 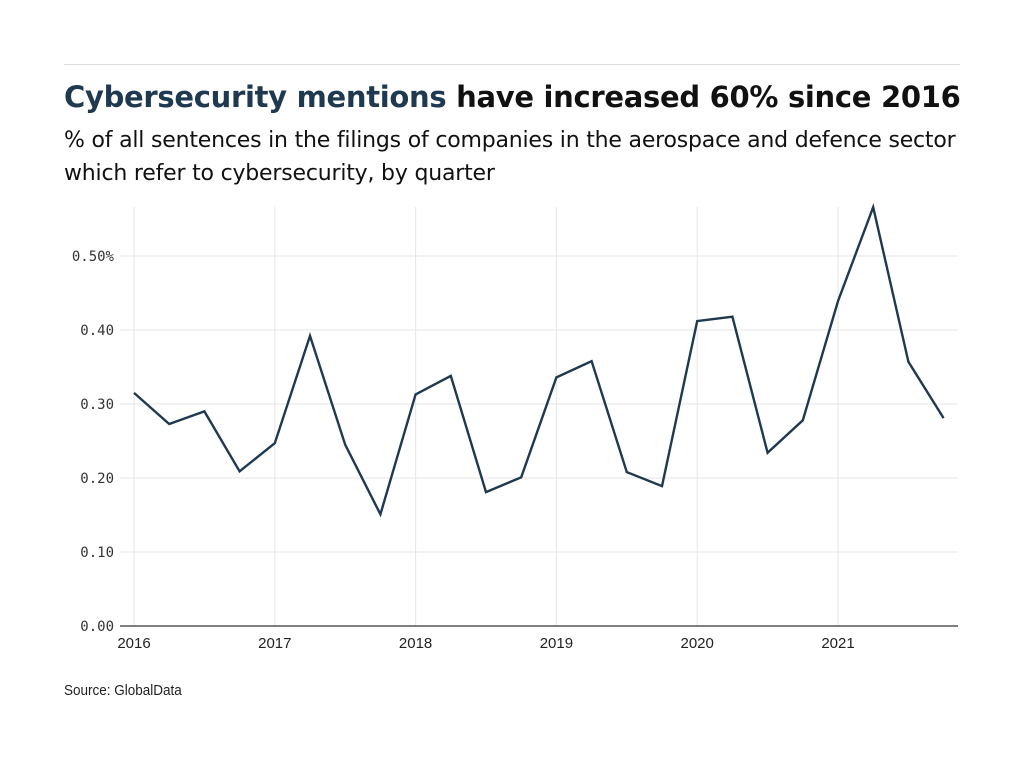 What do you see at coordinates (133, 643) in the screenshot?
I see `x-tick-label: 2016` at bounding box center [133, 643].